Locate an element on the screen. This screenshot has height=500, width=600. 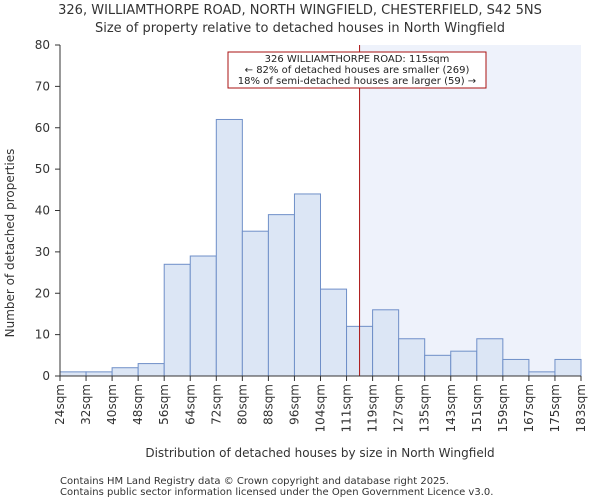
bar-40sqm is located at coordinates (125, 372).